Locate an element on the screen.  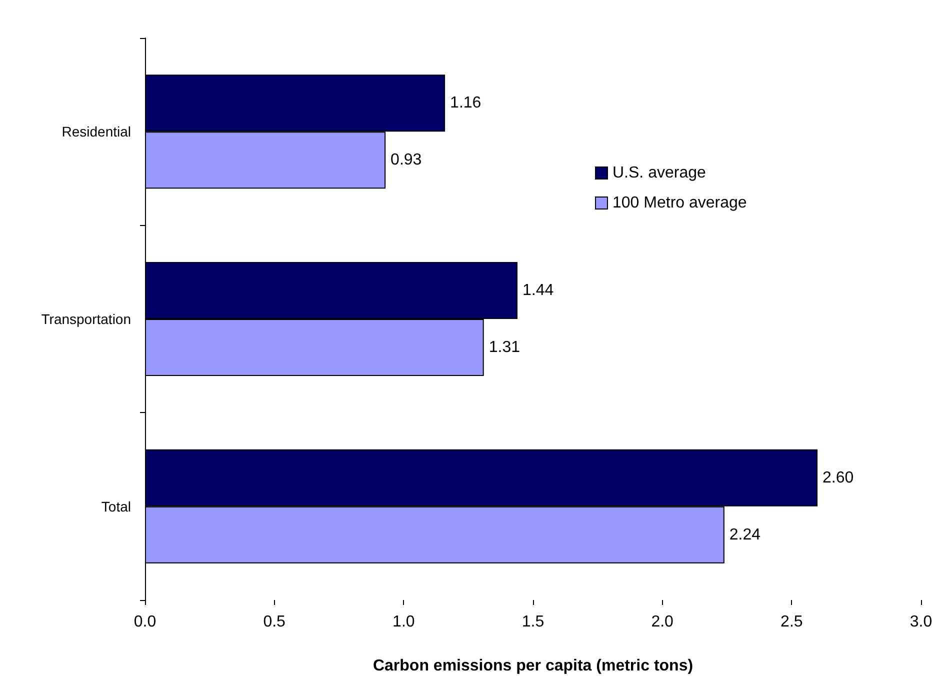
data-label: 0.93 is located at coordinates (406, 160).